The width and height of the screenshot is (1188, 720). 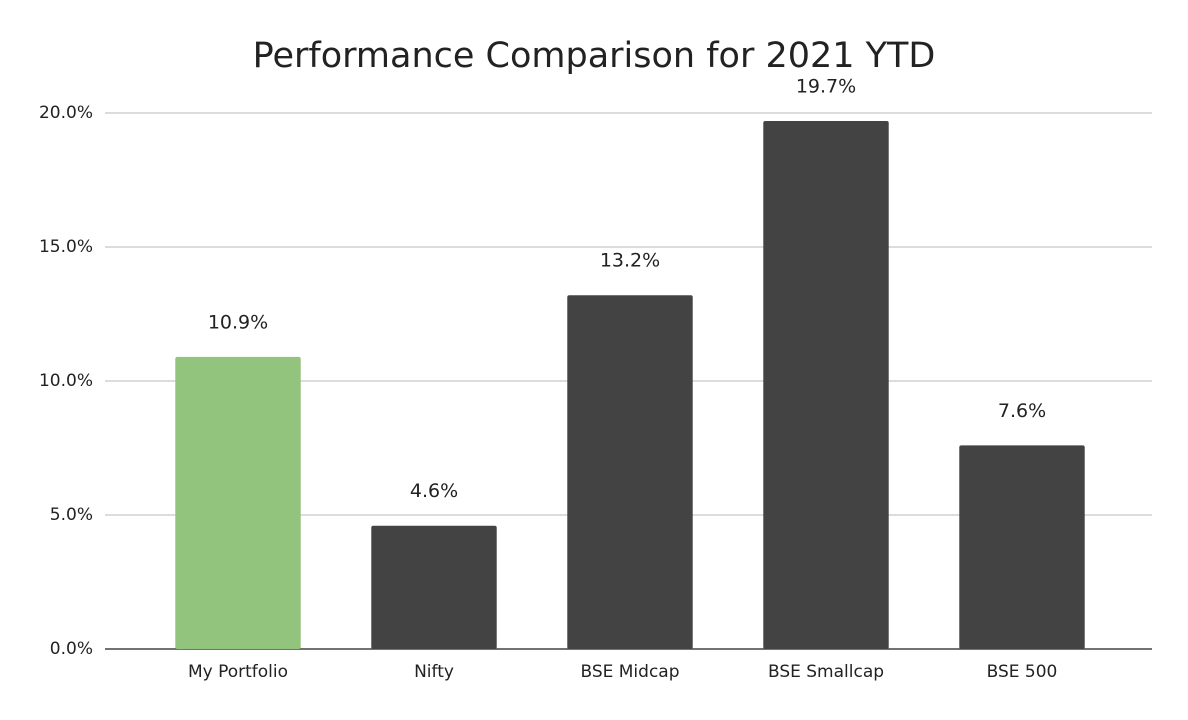 I want to click on x-tick-label: My Portfolio, so click(x=238, y=672).